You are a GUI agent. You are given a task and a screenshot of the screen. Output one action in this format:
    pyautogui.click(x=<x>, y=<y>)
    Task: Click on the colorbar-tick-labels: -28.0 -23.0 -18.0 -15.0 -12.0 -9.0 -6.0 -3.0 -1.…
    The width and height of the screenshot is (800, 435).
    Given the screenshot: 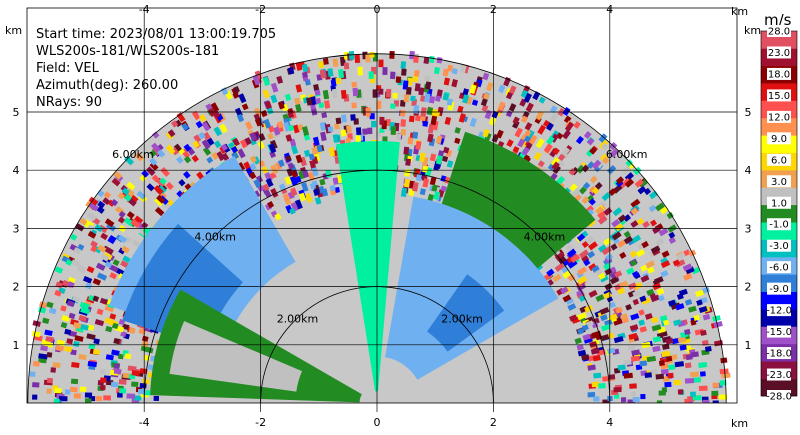 What is the action you would take?
    pyautogui.click(x=779, y=214)
    